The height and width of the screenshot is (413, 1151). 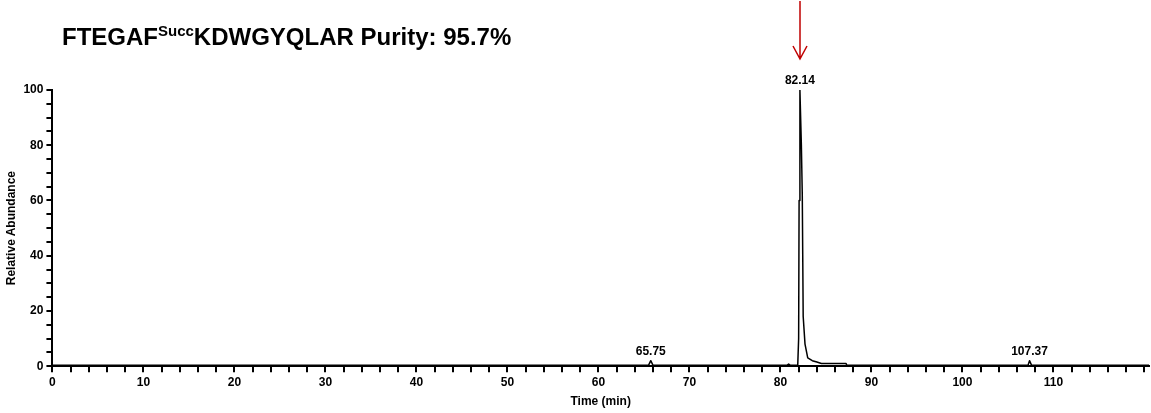 What do you see at coordinates (1030, 350) in the screenshot?
I see `annotation: 107.37` at bounding box center [1030, 350].